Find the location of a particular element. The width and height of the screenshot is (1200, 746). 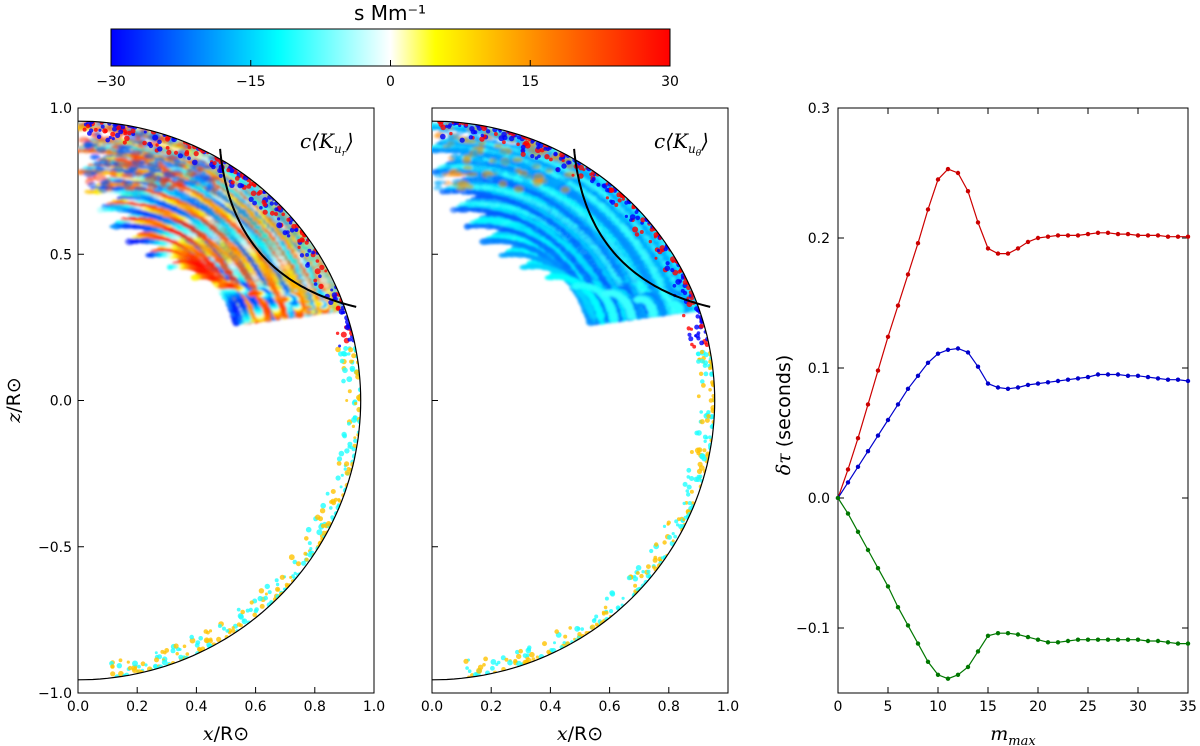

colorbar-title: s Mm⁻¹ is located at coordinates (390, 13).